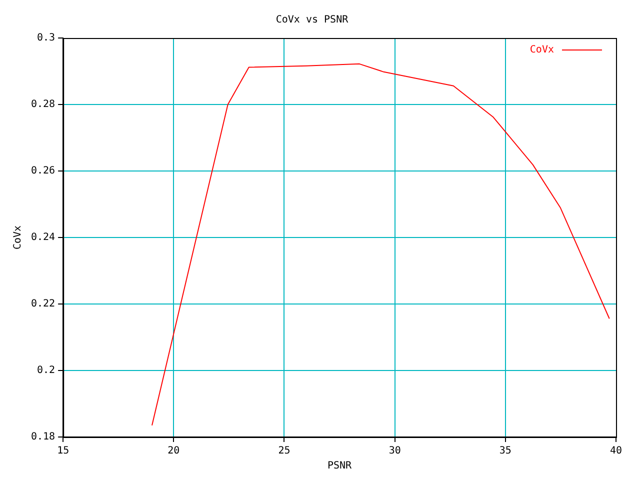 The image size is (640, 480). Describe the element at coordinates (63, 451) in the screenshot. I see `x-tick-label: 15` at that location.